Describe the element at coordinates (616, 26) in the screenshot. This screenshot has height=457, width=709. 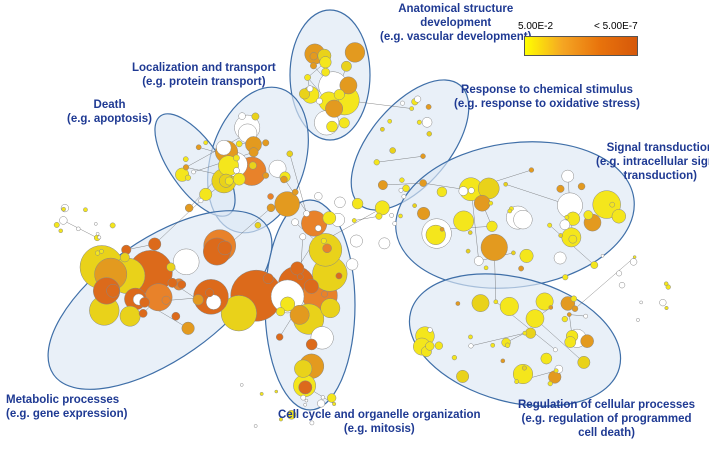
I see `legend-high-label: < 5.00E-7` at that location.